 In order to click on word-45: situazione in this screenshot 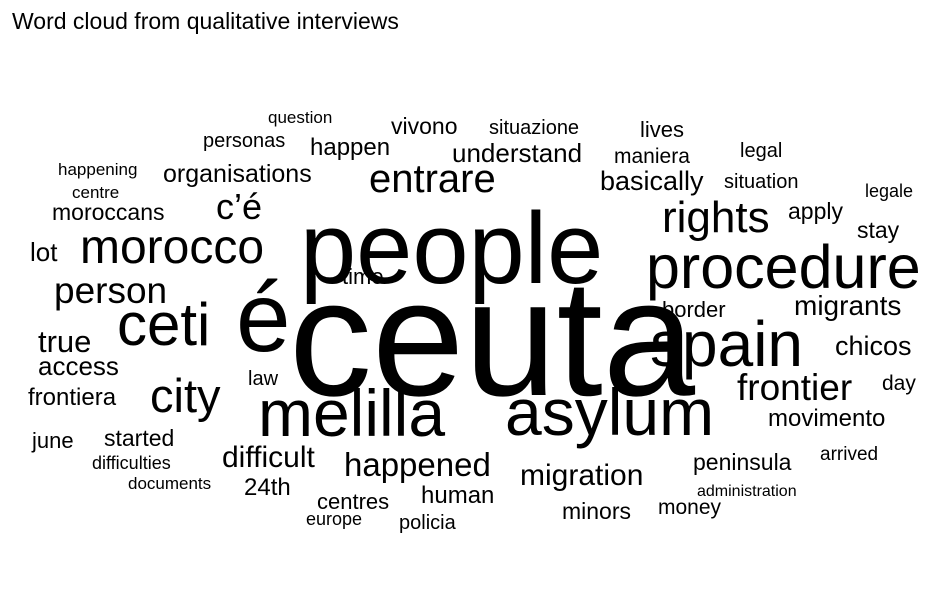, I will do `click(534, 128)`.